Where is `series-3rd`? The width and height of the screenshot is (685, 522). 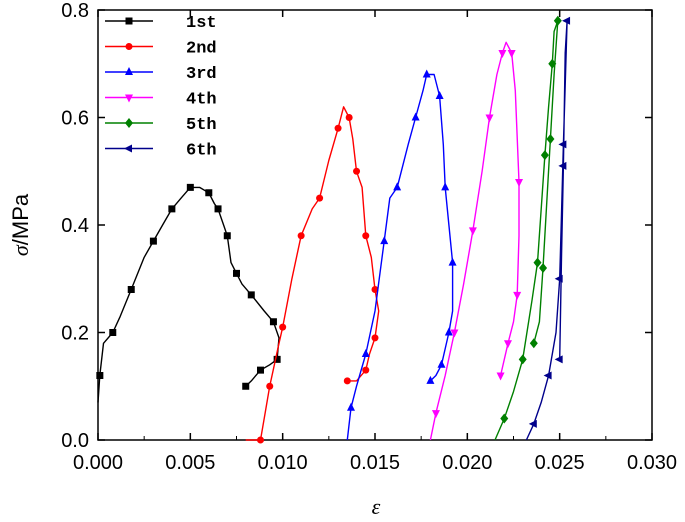 series-3rd is located at coordinates (401, 255).